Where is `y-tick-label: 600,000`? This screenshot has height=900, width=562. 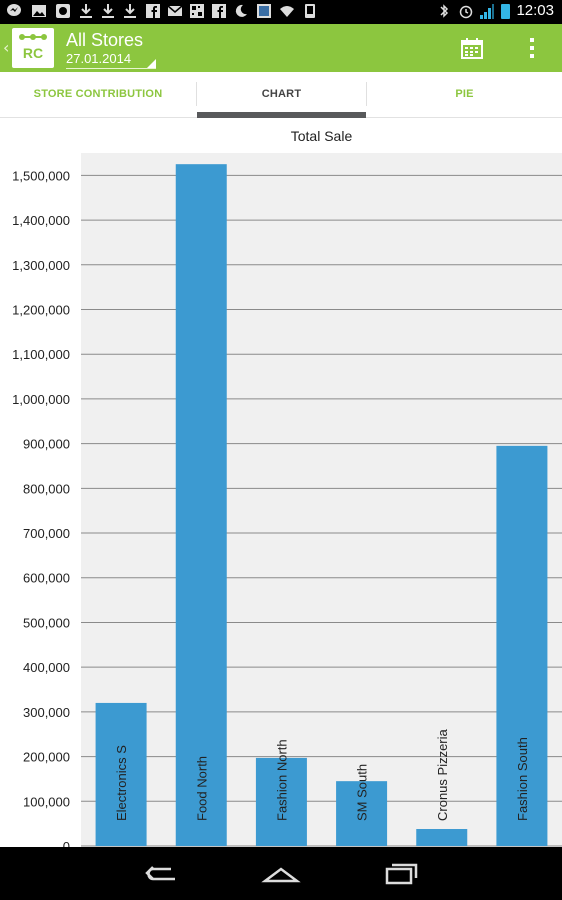
y-tick-label: 600,000 is located at coordinates (46, 578).